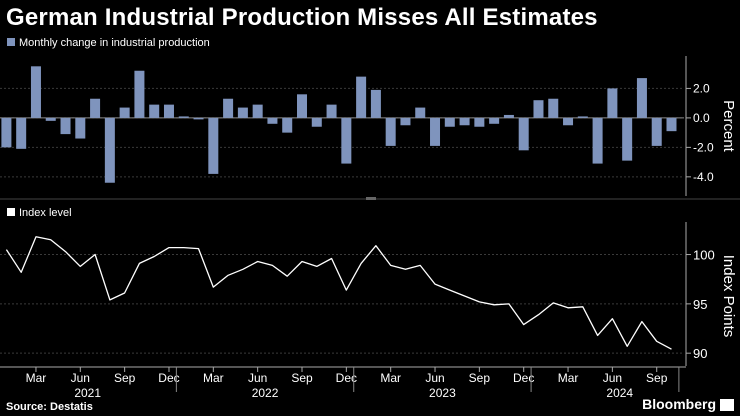  Describe the element at coordinates (700, 353) in the screenshot. I see `line-y-tick-label: 90` at that location.